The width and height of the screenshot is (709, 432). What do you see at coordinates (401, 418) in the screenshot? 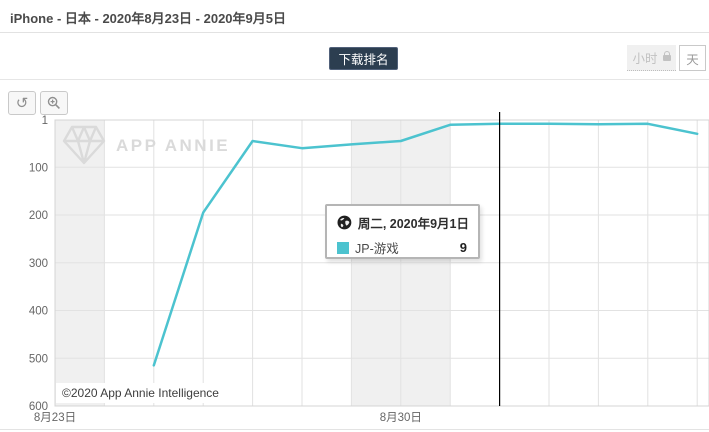
I see `x-axis-label: 8月30日` at bounding box center [401, 418].